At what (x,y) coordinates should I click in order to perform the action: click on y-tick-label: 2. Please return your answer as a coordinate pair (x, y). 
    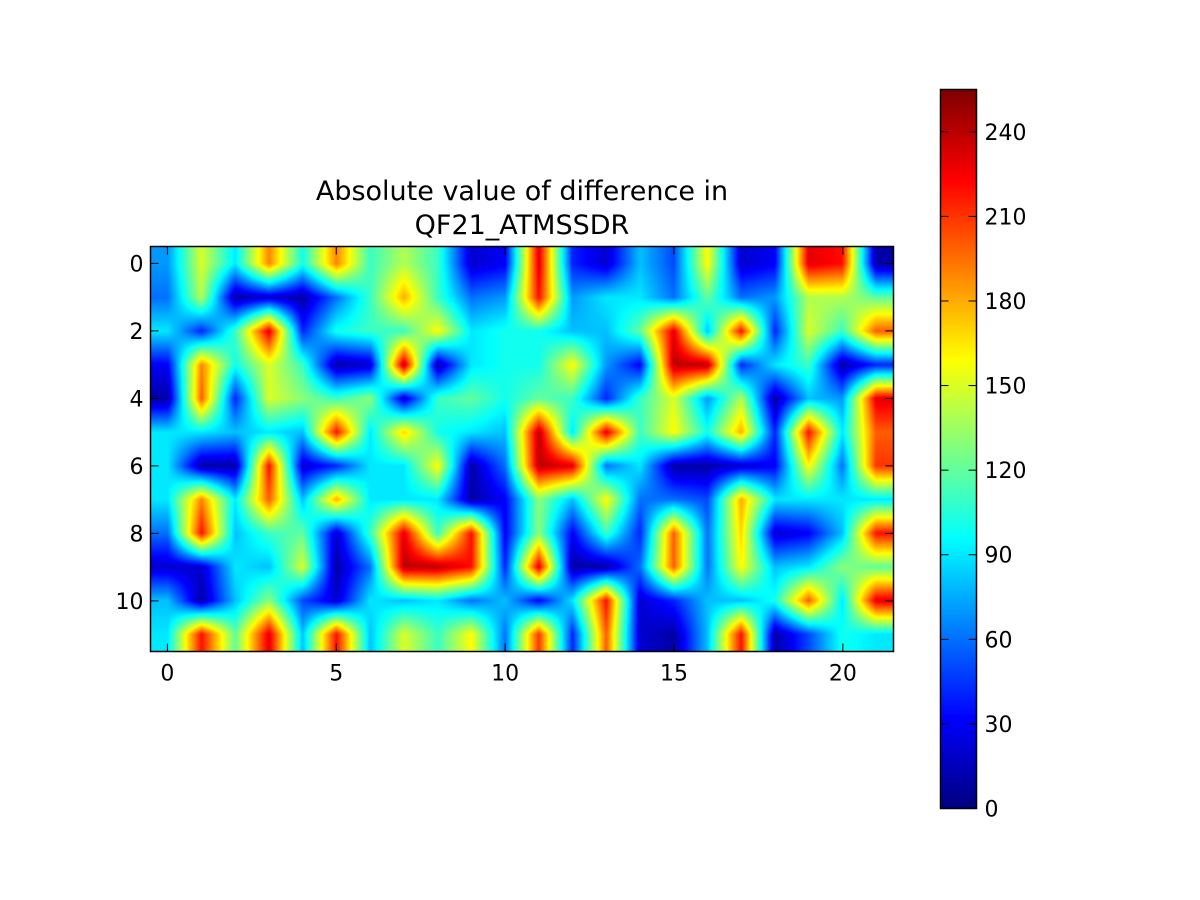
    Looking at the image, I should click on (137, 332).